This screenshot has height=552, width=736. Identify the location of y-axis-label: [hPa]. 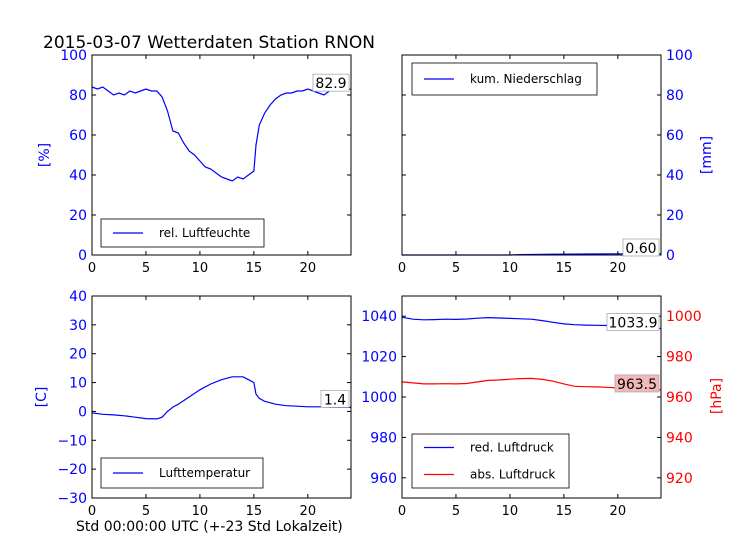
(717, 396).